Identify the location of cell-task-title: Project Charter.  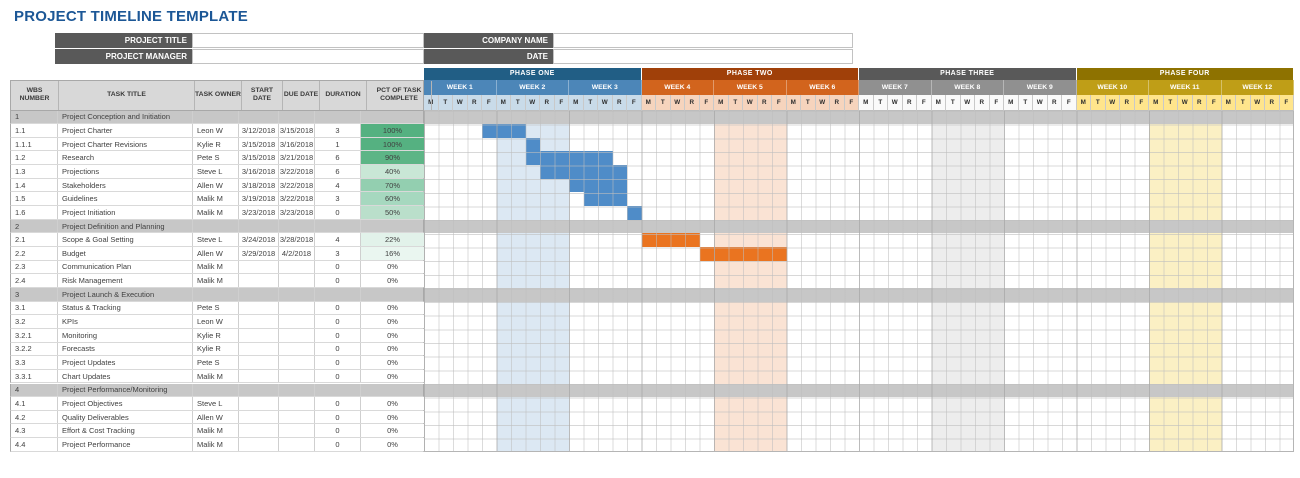
(125, 130).